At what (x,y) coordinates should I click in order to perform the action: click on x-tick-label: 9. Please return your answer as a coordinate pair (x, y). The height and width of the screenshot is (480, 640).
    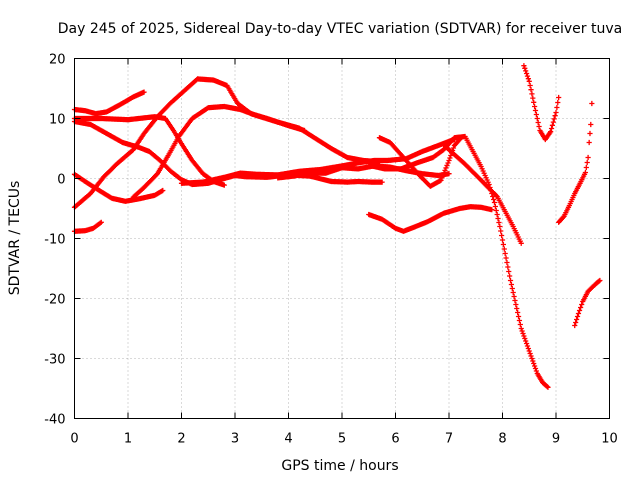
    Looking at the image, I should click on (556, 439).